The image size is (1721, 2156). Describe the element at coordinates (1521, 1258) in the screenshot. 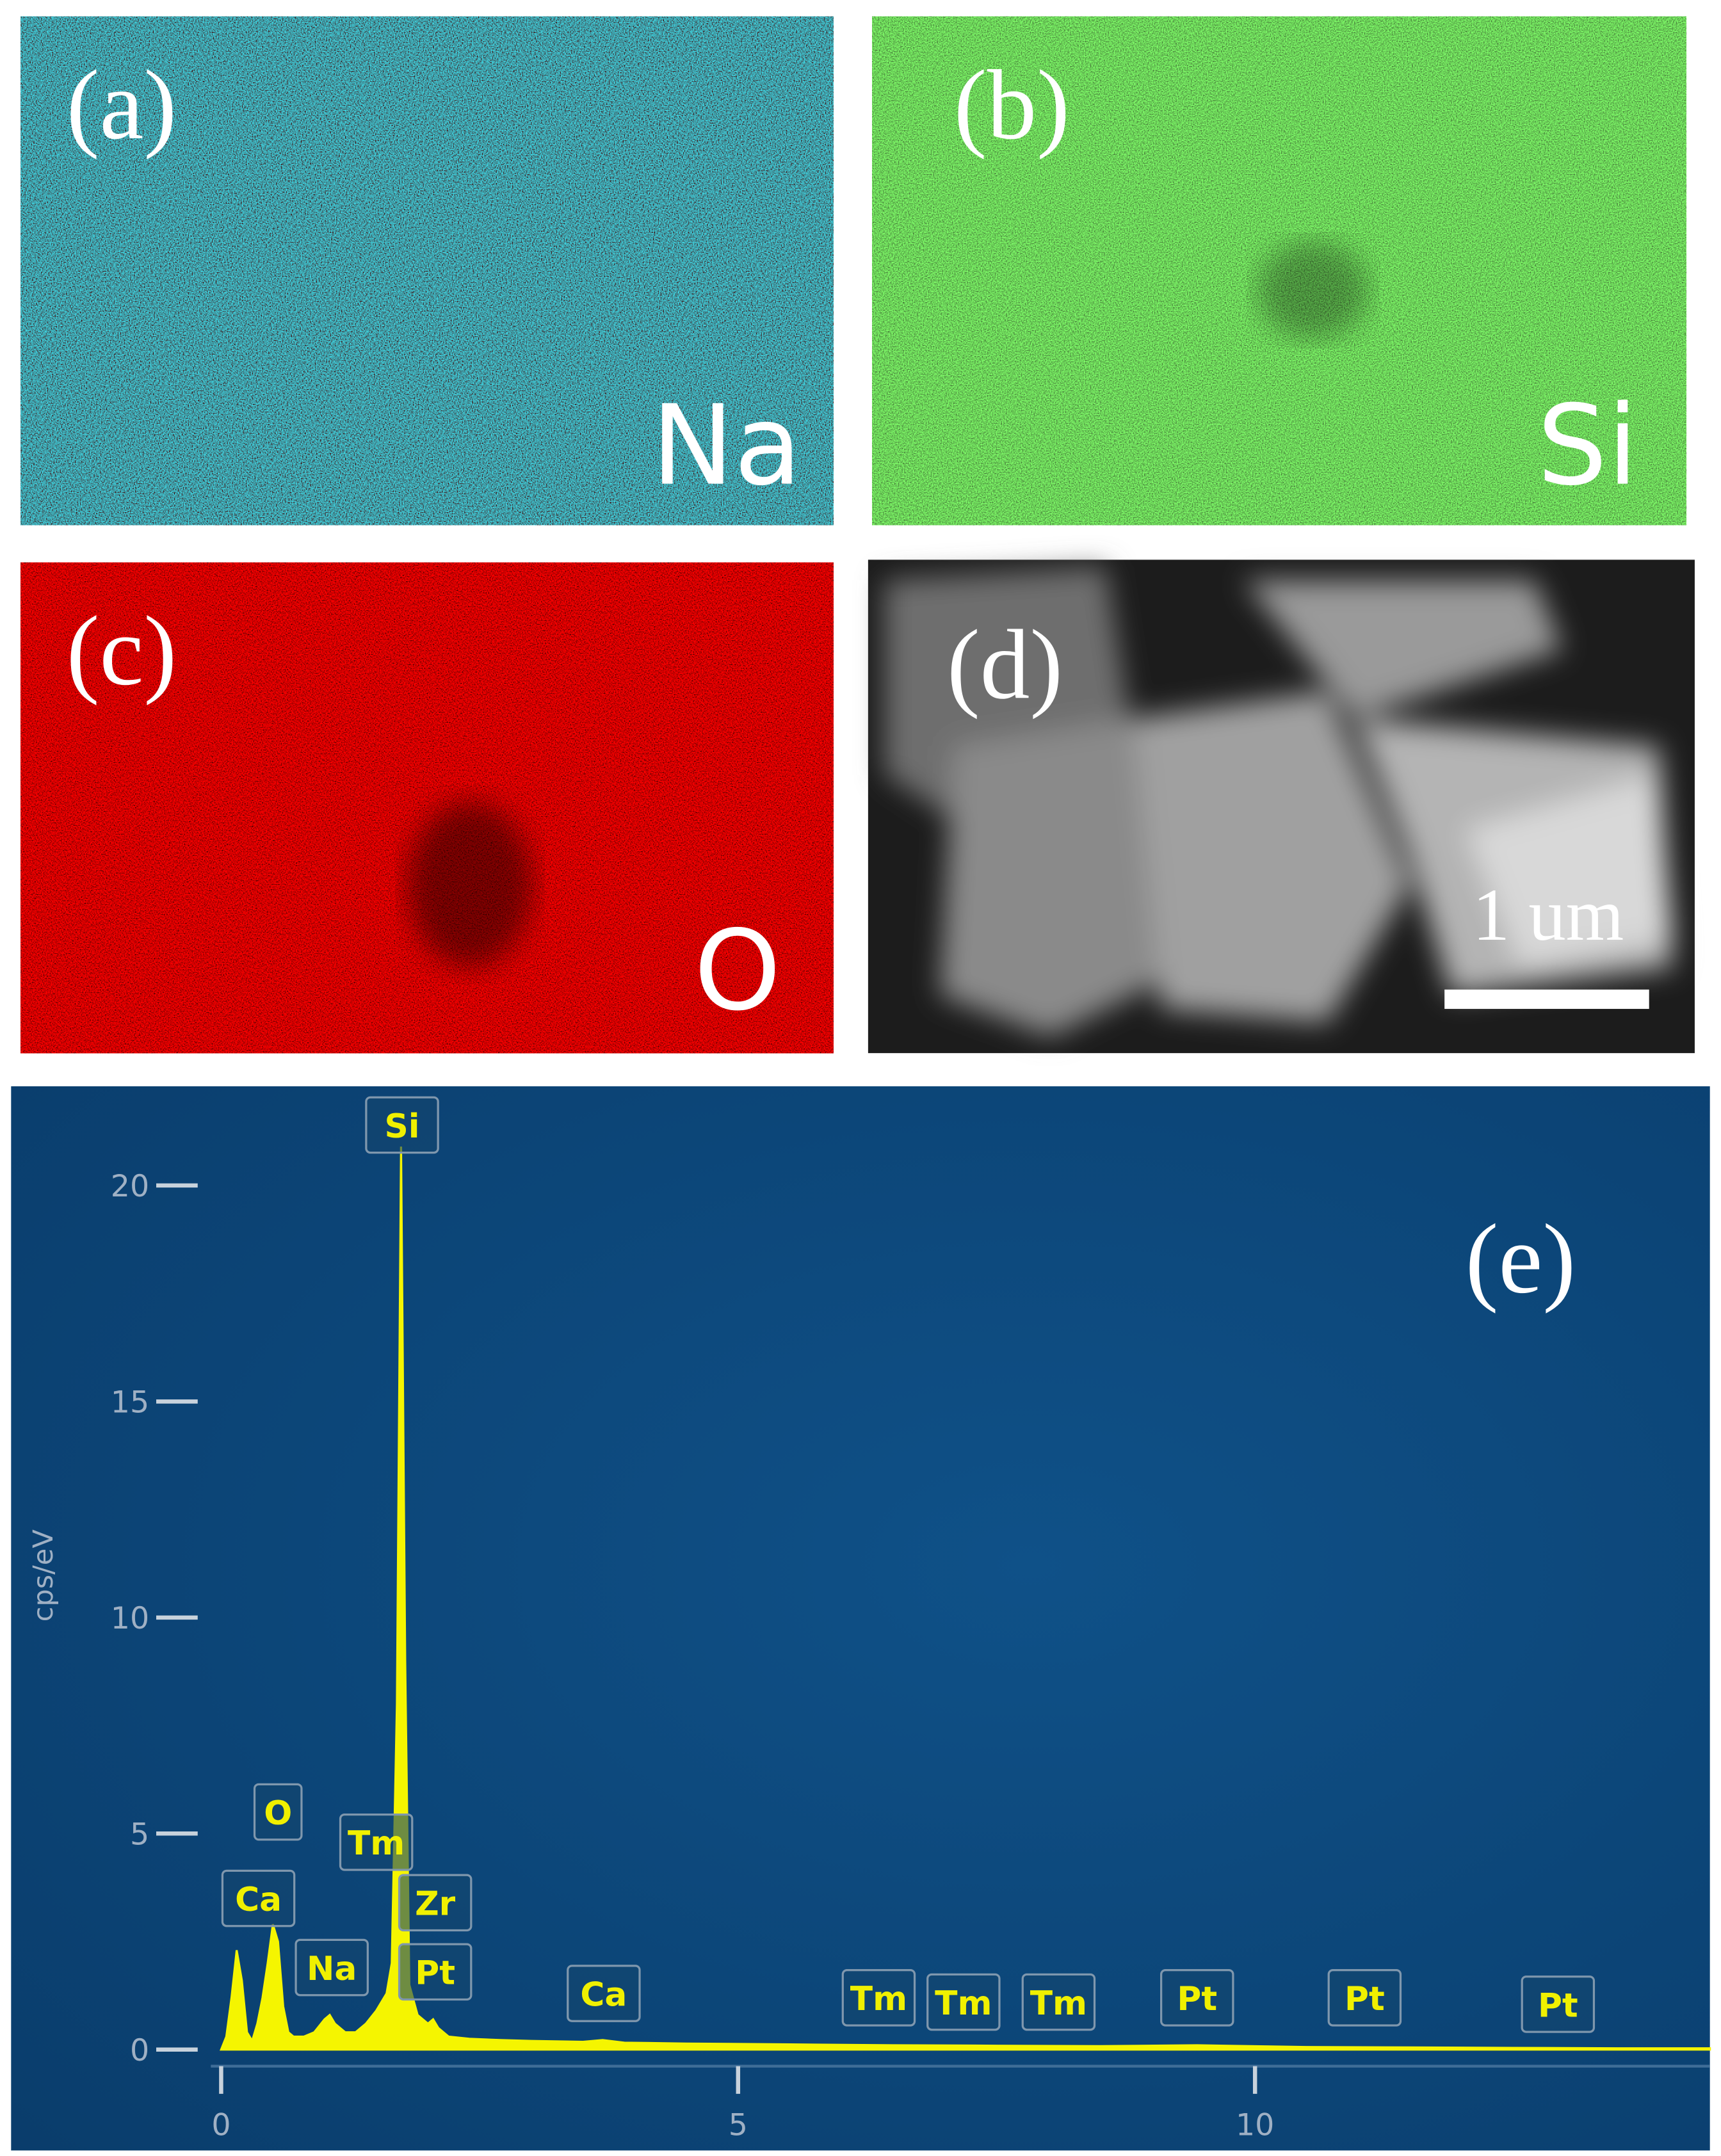

I see `panel-label: (e)` at that location.